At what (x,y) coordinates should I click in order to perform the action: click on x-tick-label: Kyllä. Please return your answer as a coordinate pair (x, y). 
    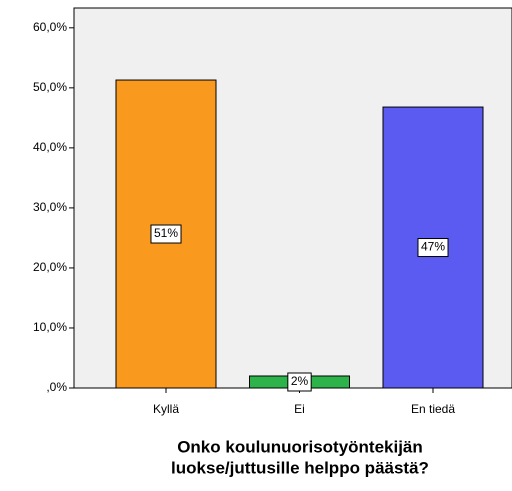
    Looking at the image, I should click on (166, 409).